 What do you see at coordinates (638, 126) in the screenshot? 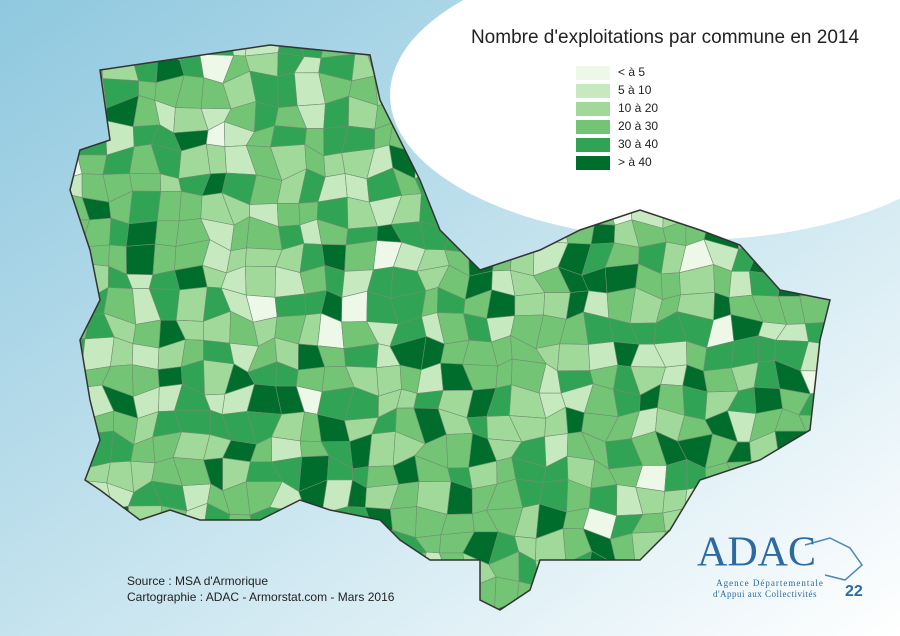
I see `legend-label: 20 à 30` at bounding box center [638, 126].